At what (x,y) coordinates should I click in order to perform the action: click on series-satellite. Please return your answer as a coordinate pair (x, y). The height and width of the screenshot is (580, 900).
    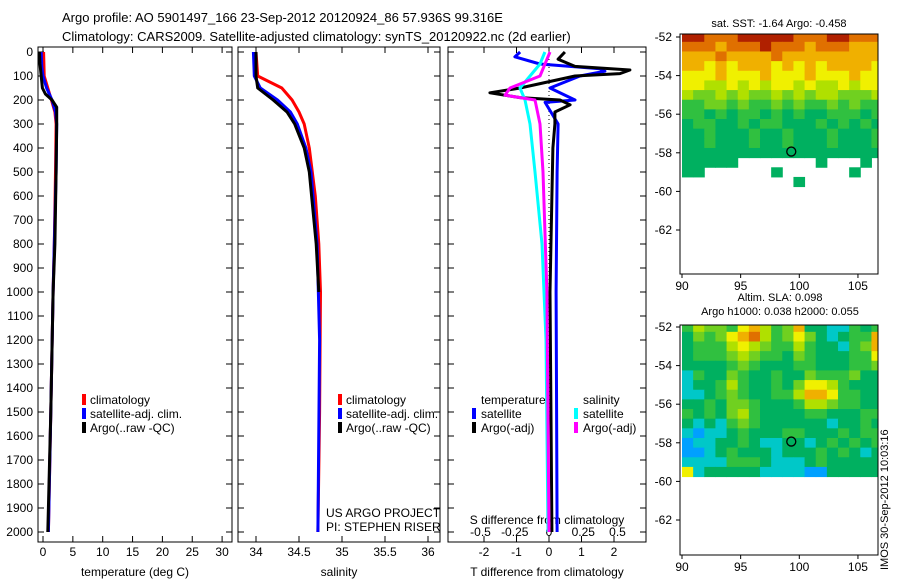
    Looking at the image, I should click on (286, 292).